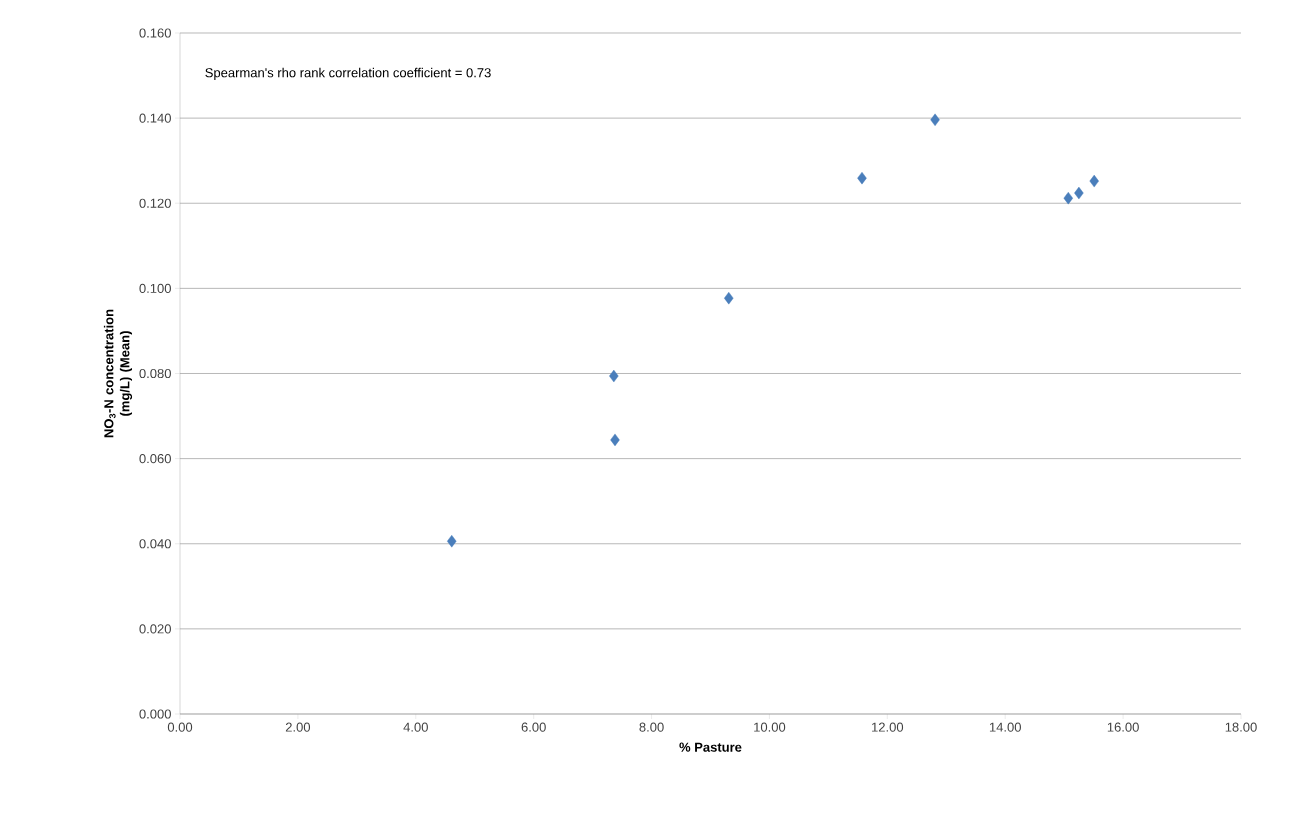 The width and height of the screenshot is (1301, 823). Describe the element at coordinates (348, 73) in the screenshot. I see `annotation: Spearman's rho rank correlation coefficient = 0.73` at that location.